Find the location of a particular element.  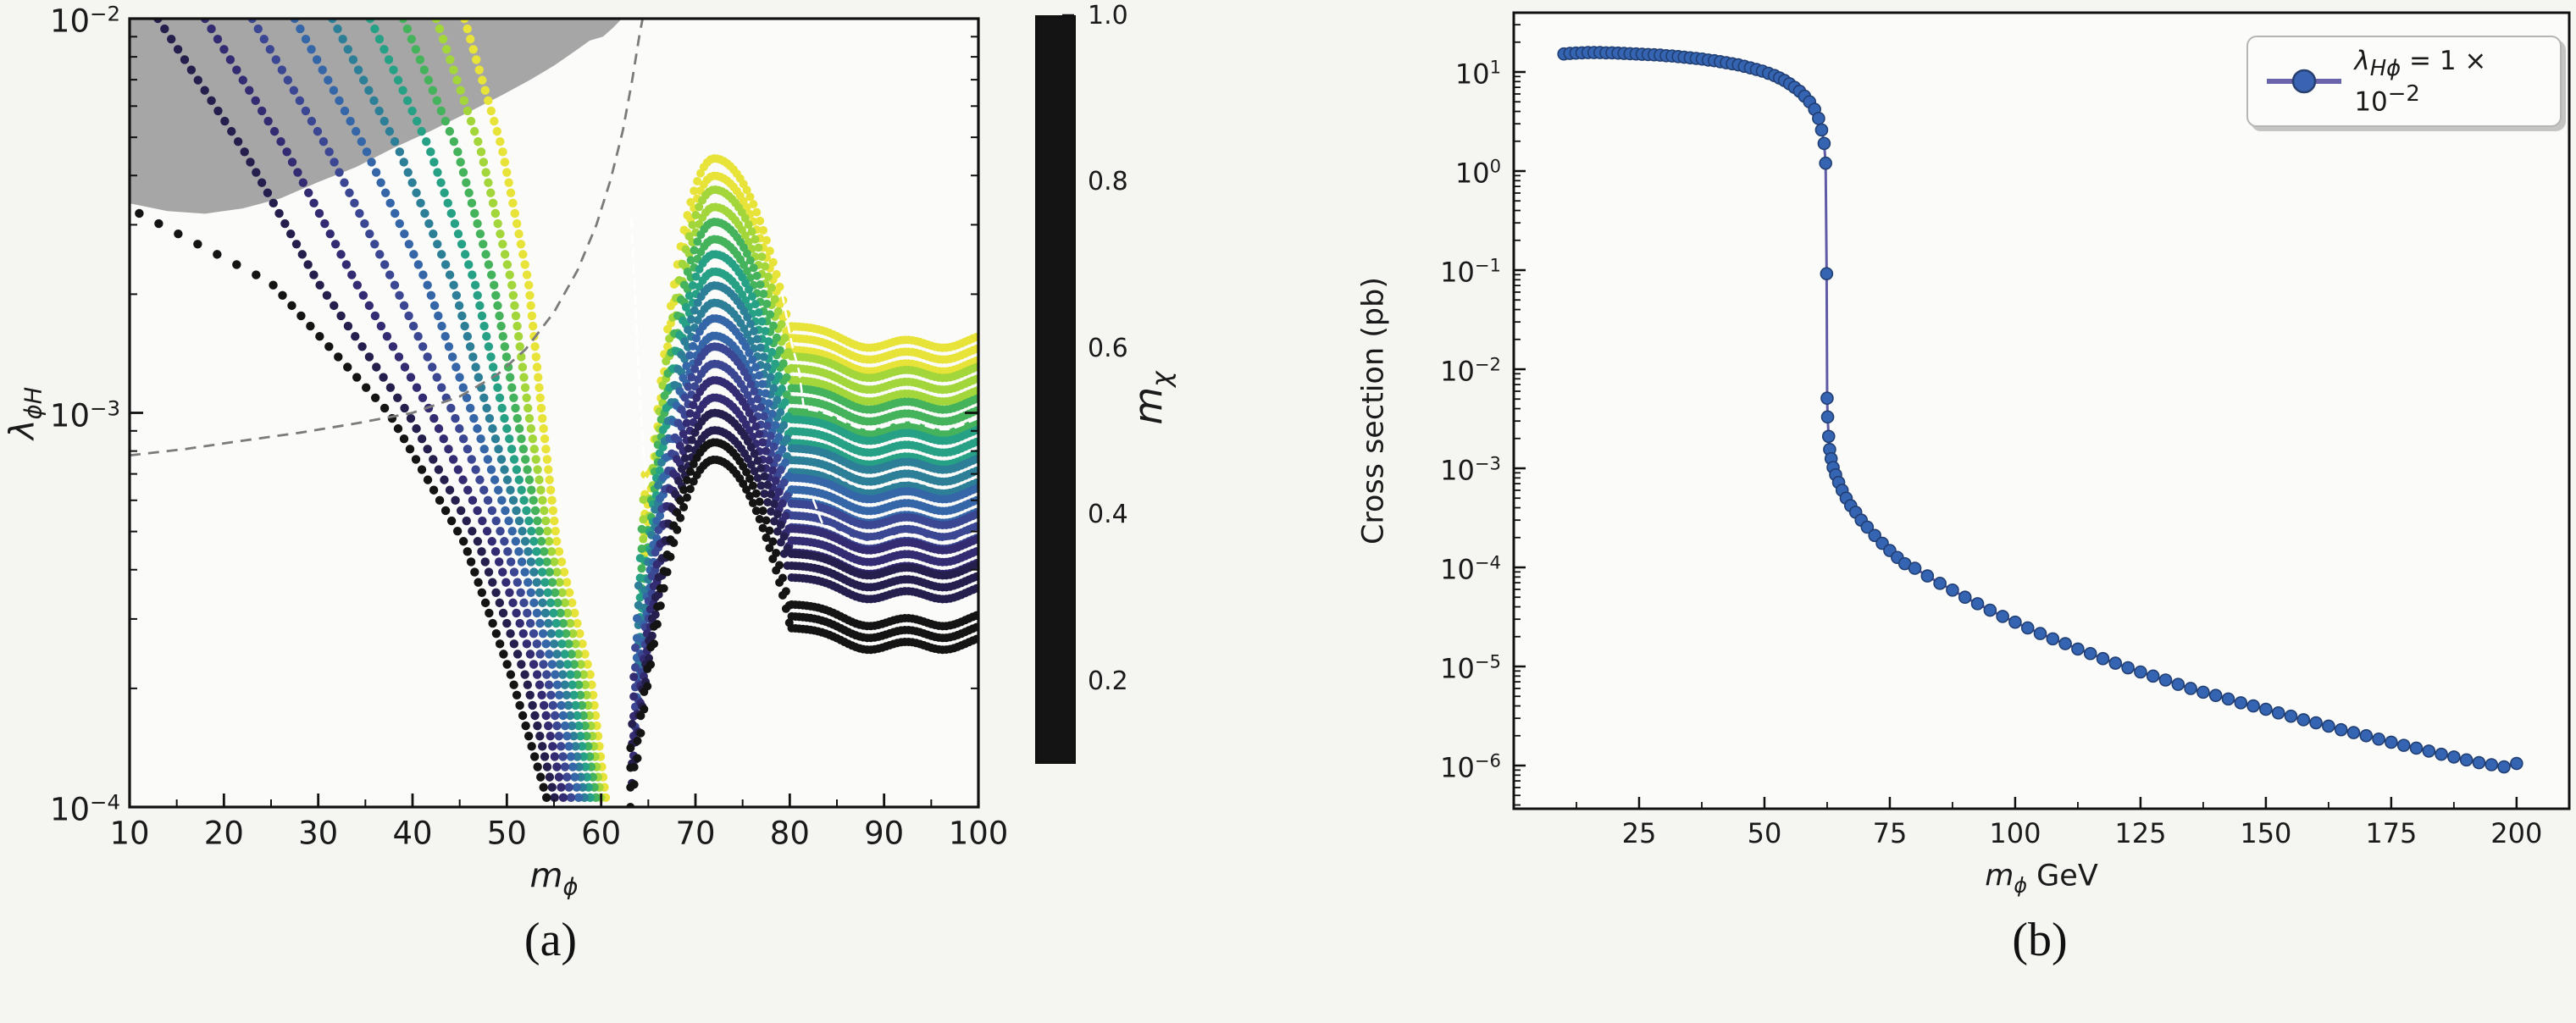

panel-b-x-tick-label-100: 100 is located at coordinates (2015, 833).